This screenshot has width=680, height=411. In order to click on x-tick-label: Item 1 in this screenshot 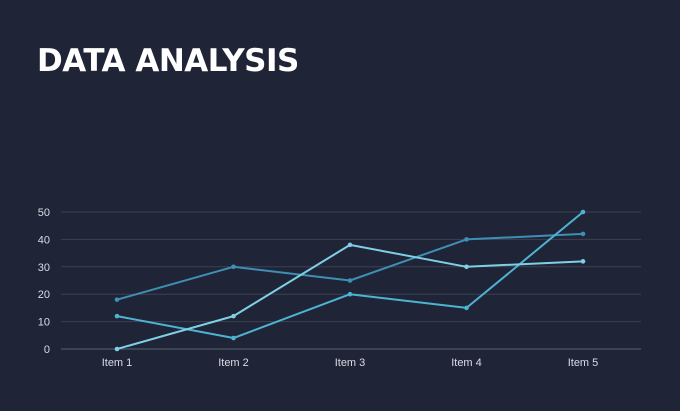, I will do `click(117, 363)`.